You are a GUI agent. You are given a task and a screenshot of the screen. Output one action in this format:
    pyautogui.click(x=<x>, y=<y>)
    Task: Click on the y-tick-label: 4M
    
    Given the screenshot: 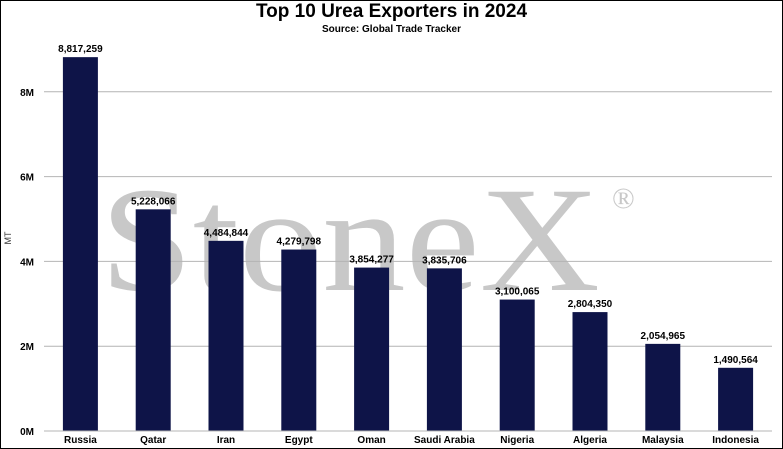 What is the action you would take?
    pyautogui.click(x=27, y=262)
    